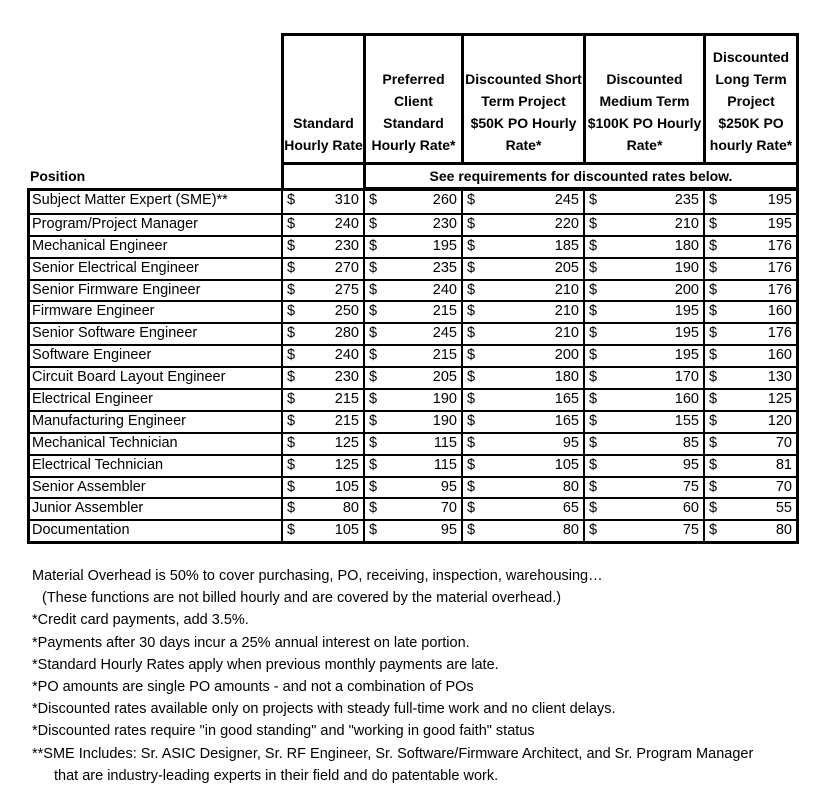 Image resolution: width=833 pixels, height=802 pixels. Describe the element at coordinates (686, 377) in the screenshot. I see `rate-value: 170` at that location.